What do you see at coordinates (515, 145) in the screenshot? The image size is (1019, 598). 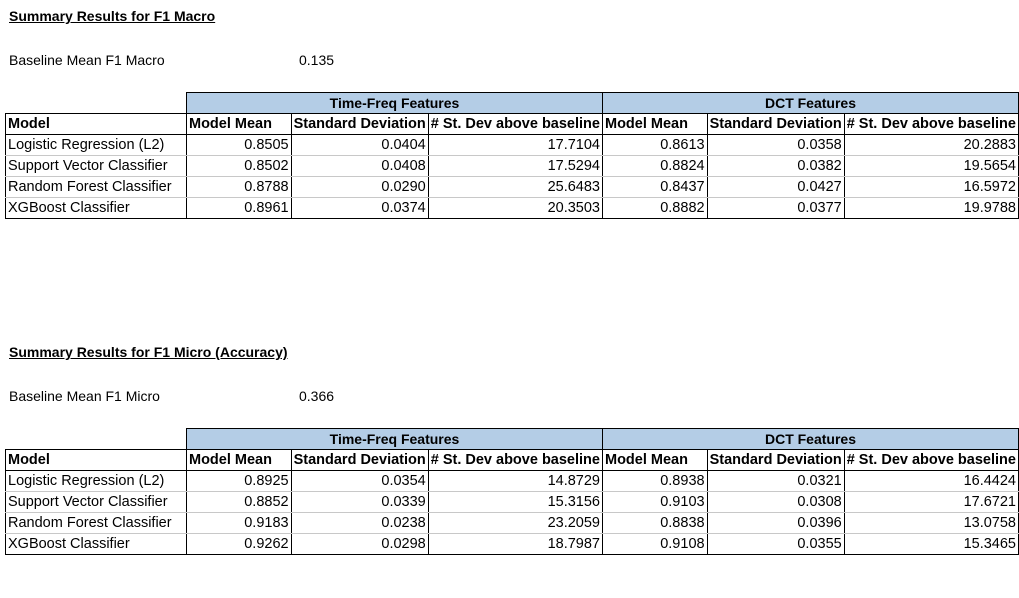 I see `value-cell: 17.7104` at bounding box center [515, 145].